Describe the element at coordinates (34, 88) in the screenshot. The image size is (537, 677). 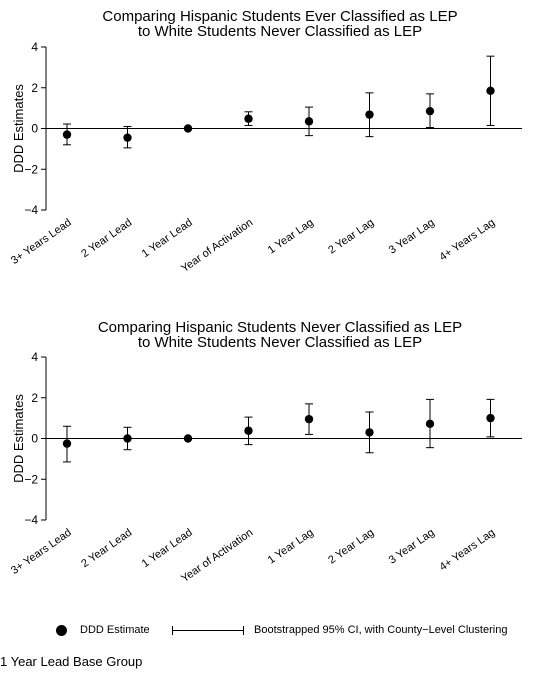
I see `chart1-y-tick-label: 2` at that location.